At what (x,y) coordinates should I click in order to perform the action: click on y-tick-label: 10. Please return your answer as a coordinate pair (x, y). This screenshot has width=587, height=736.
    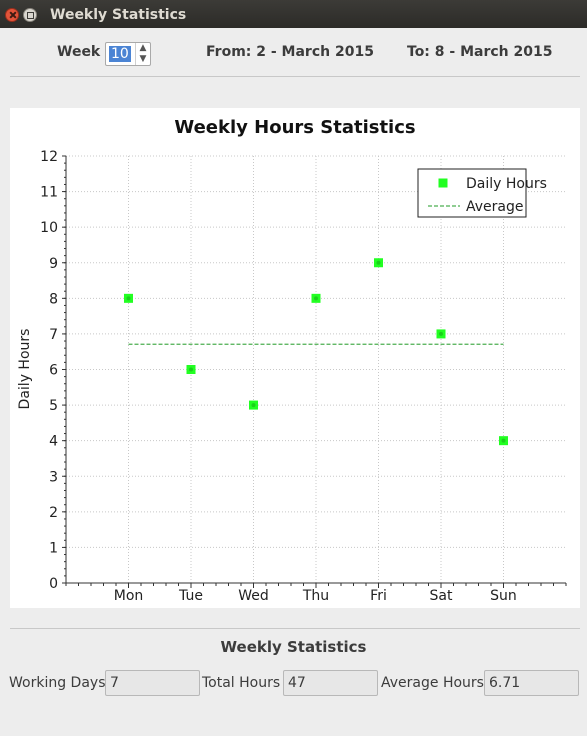
    Looking at the image, I should click on (49, 228).